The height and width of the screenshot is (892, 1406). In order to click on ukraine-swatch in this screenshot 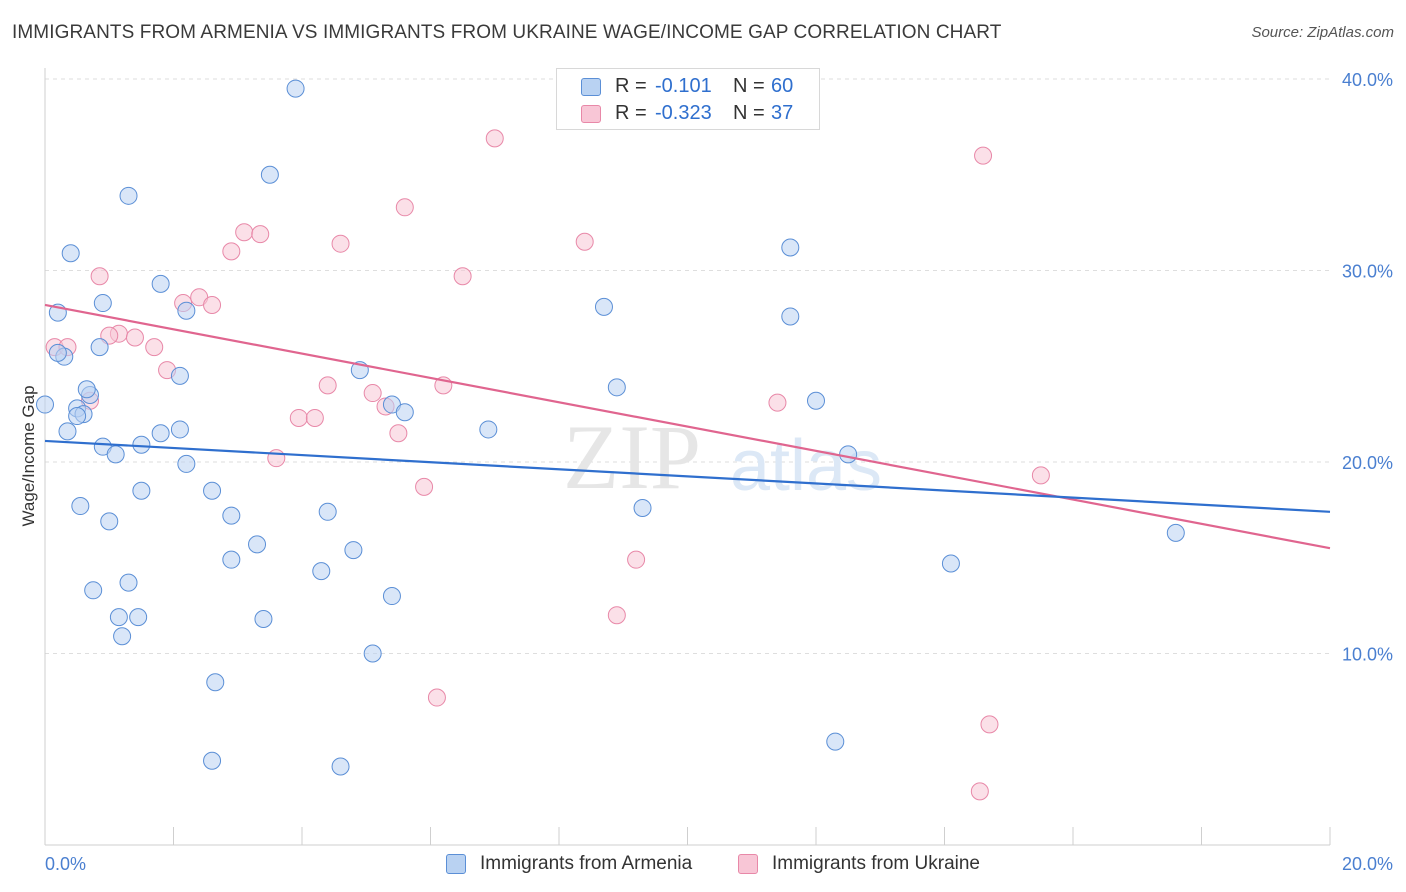, I will do `click(591, 114)`.